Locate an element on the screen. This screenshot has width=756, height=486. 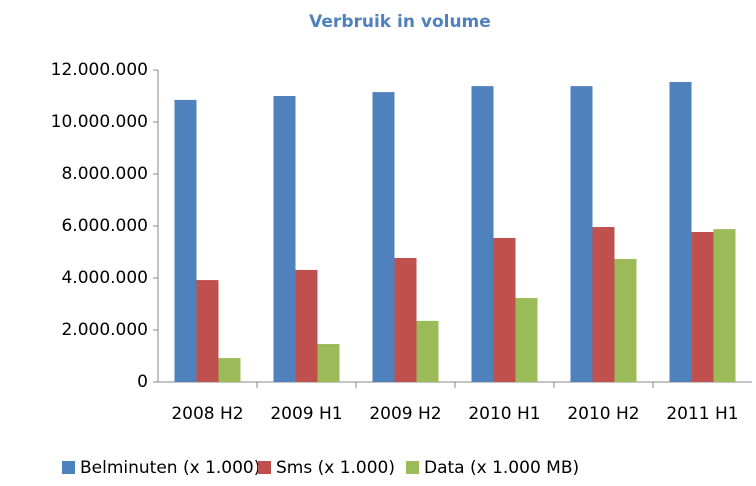
legend-label: Sms (x 1.000) is located at coordinates (335, 468).